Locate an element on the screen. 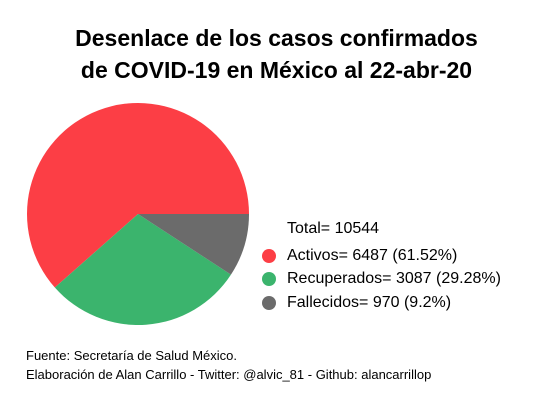 This screenshot has height=408, width=553. legend-marker-activos is located at coordinates (269, 256).